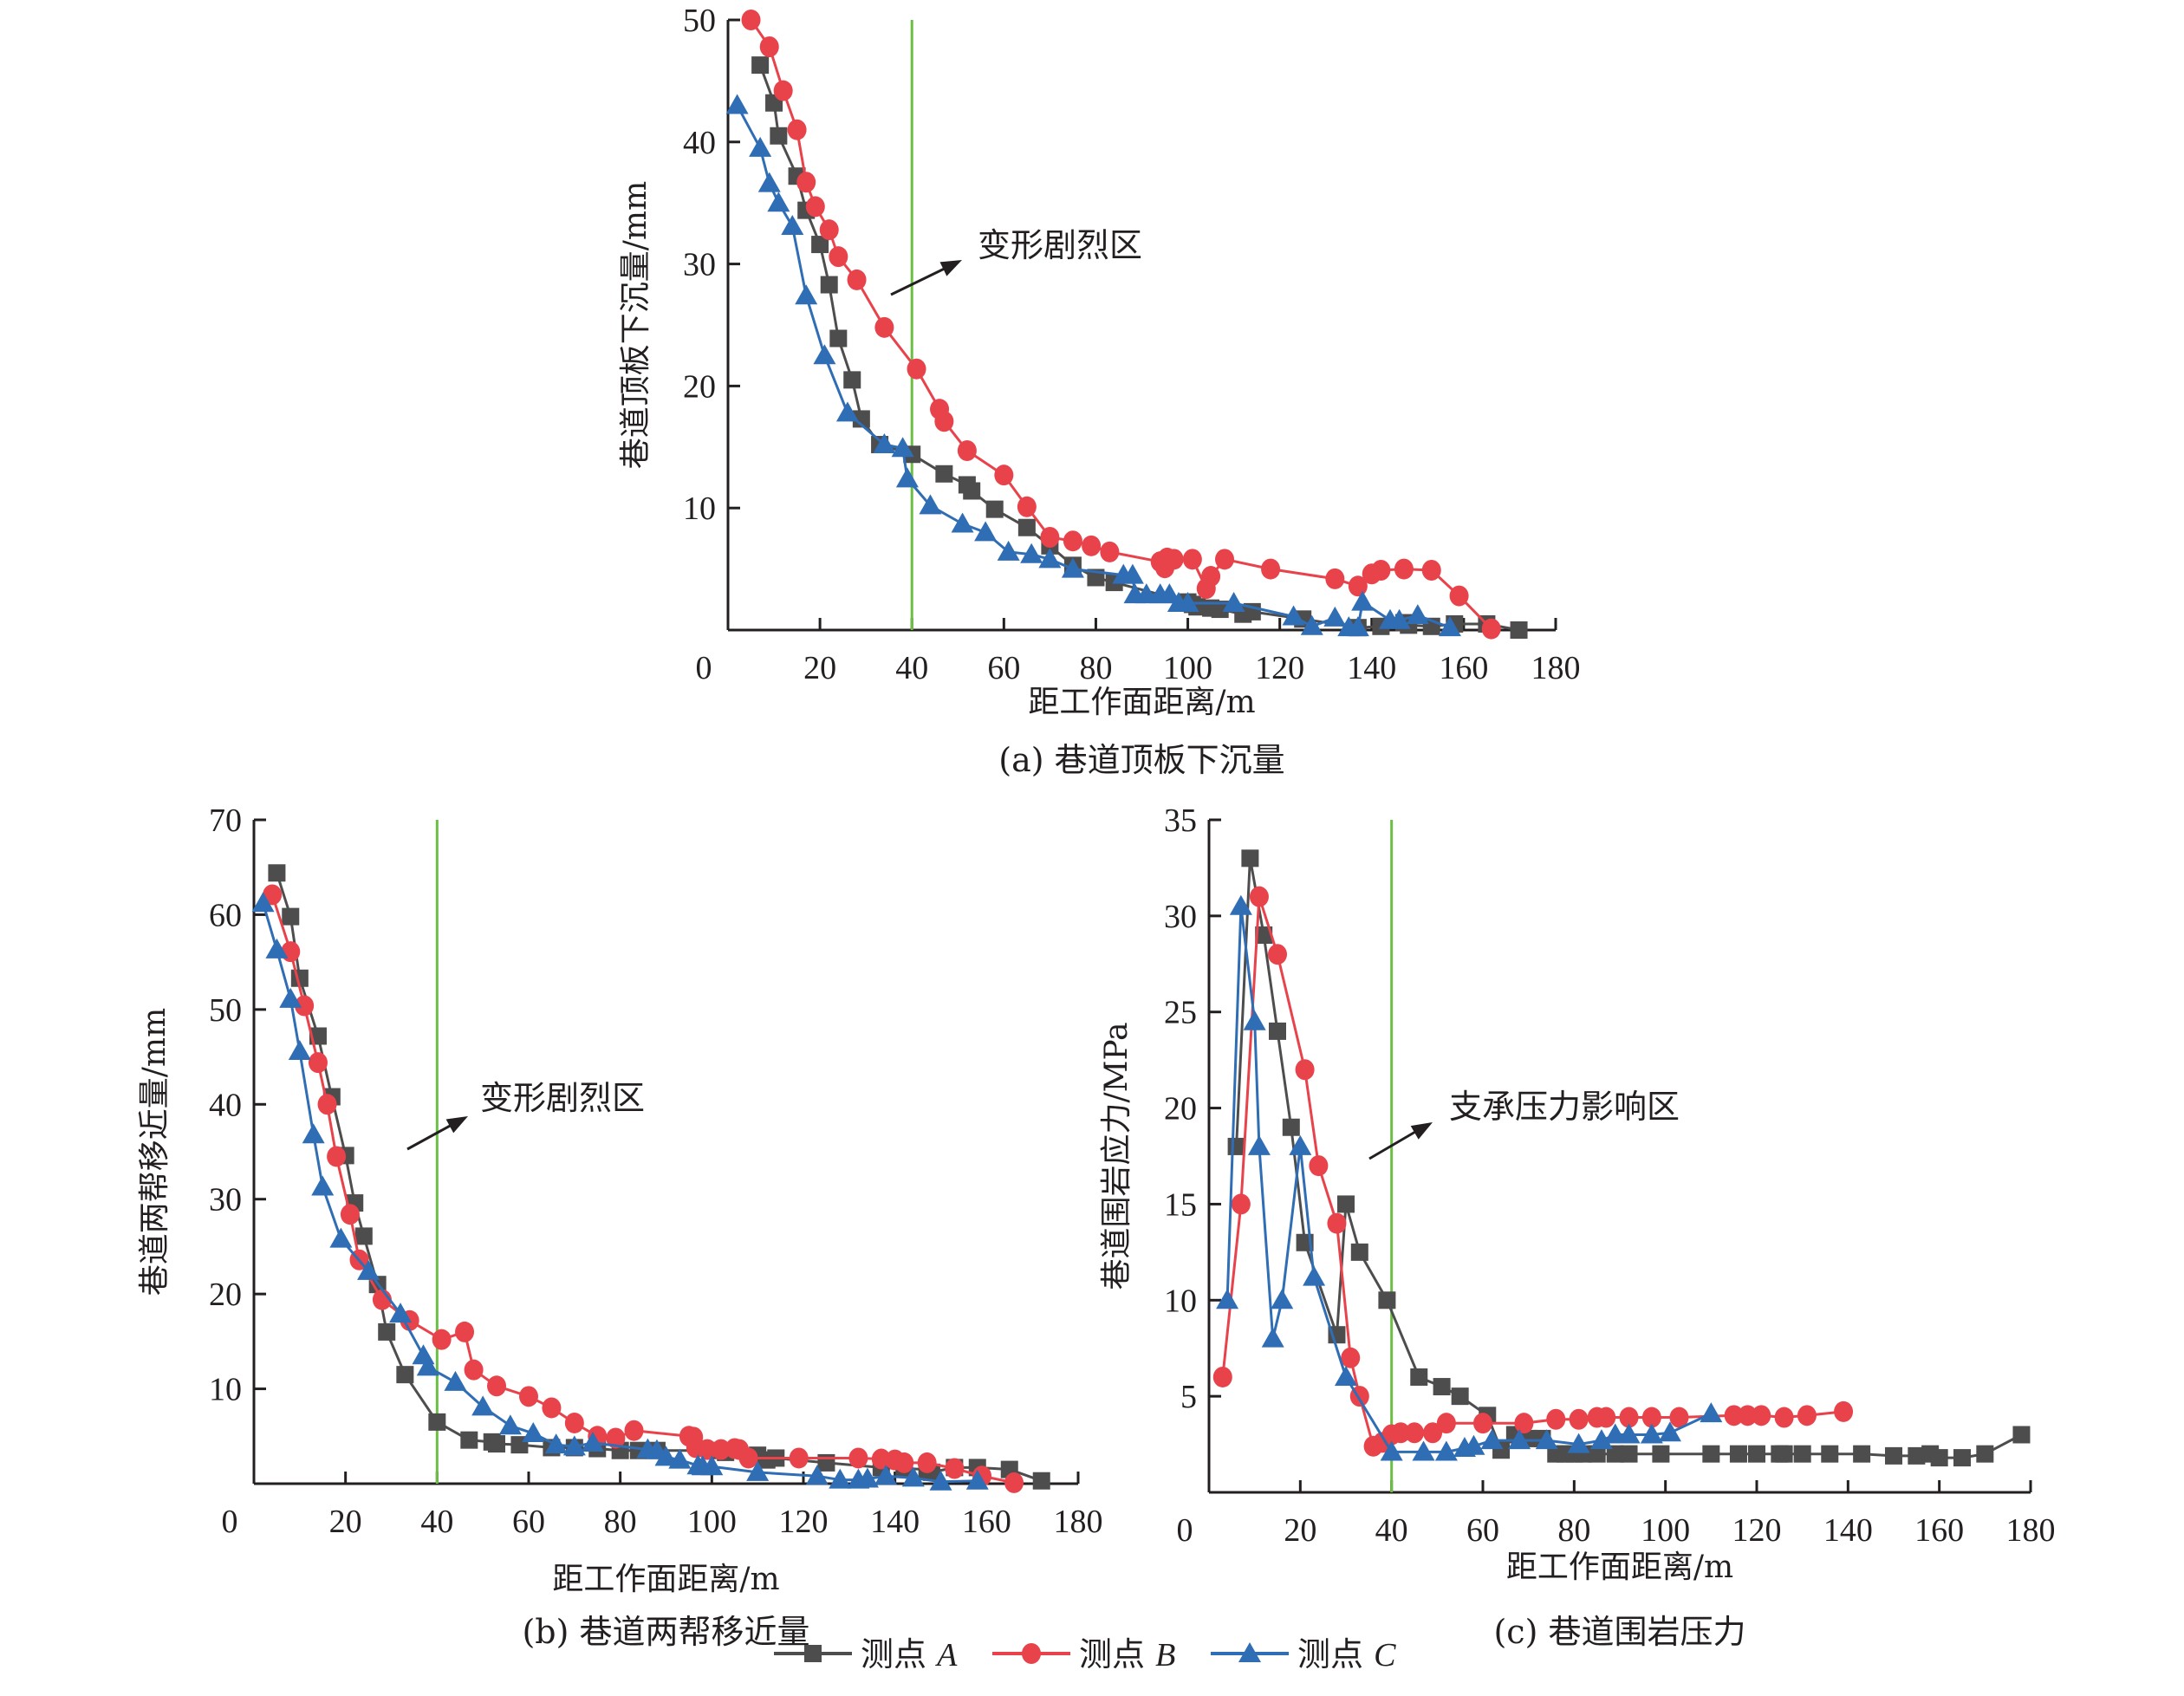 The image size is (2184, 1696). What do you see at coordinates (1095, 668) in the screenshot?
I see `x-tick-label: 80` at bounding box center [1095, 668].